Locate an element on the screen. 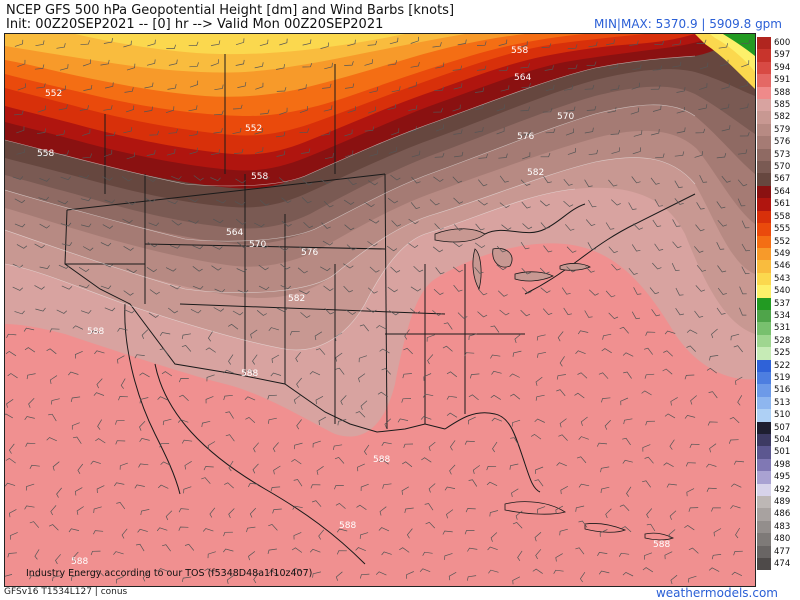  site-link: weathermodels.com is located at coordinates (716, 593).